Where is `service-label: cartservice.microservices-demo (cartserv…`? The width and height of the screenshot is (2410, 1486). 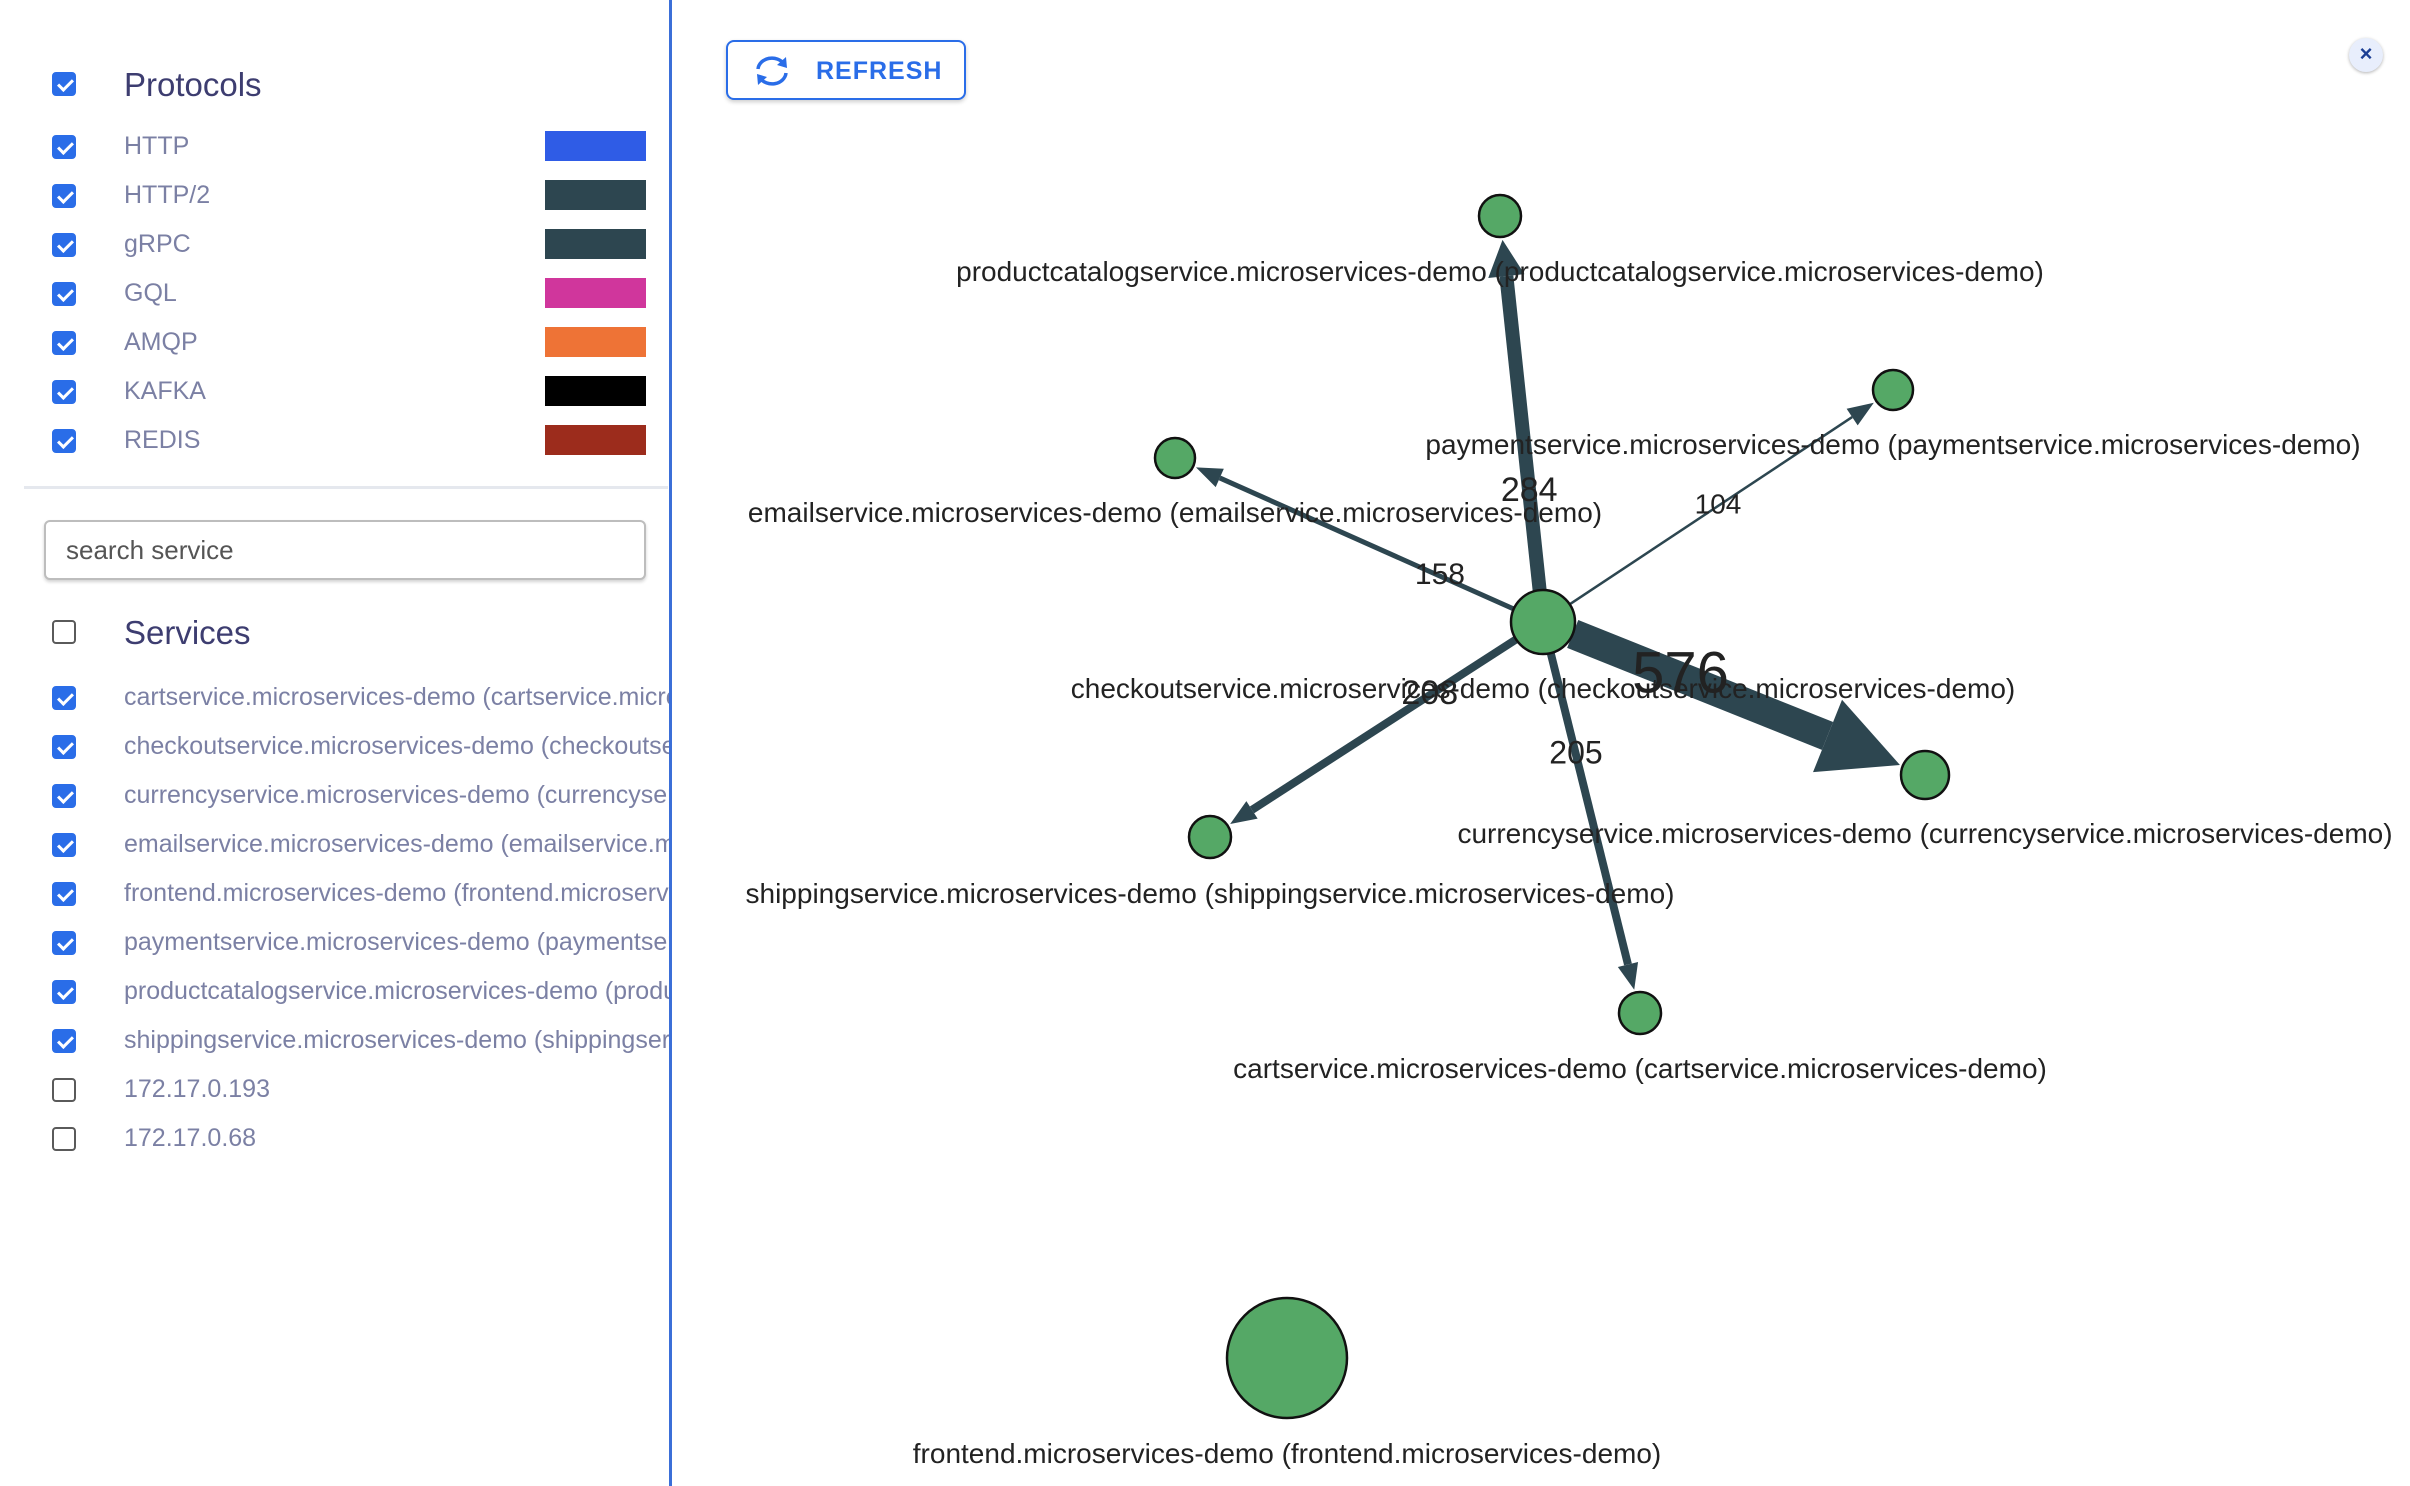
service-label: cartservice.microservices-demo (cartserv… is located at coordinates (396, 697).